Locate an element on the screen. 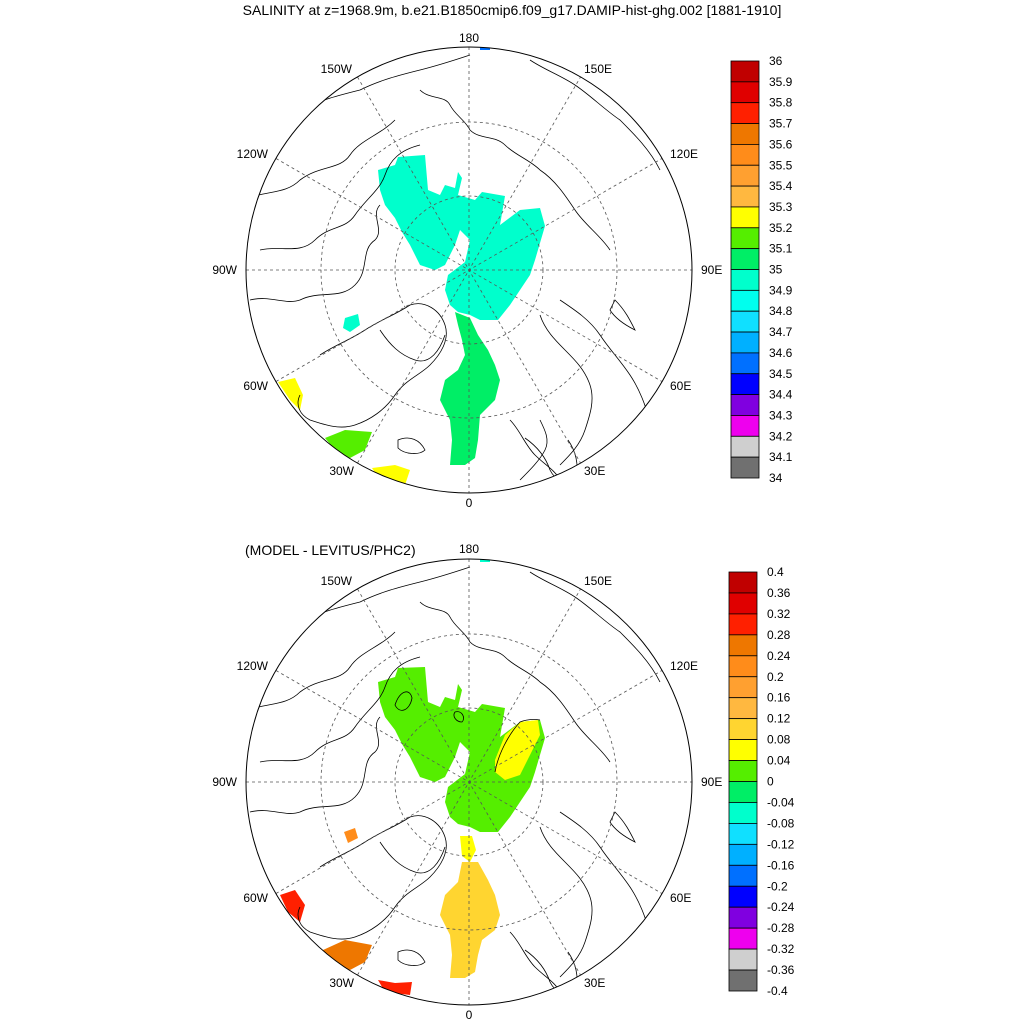 The height and width of the screenshot is (1024, 1024). top-colorbar-label: 34.6 is located at coordinates (781, 353).